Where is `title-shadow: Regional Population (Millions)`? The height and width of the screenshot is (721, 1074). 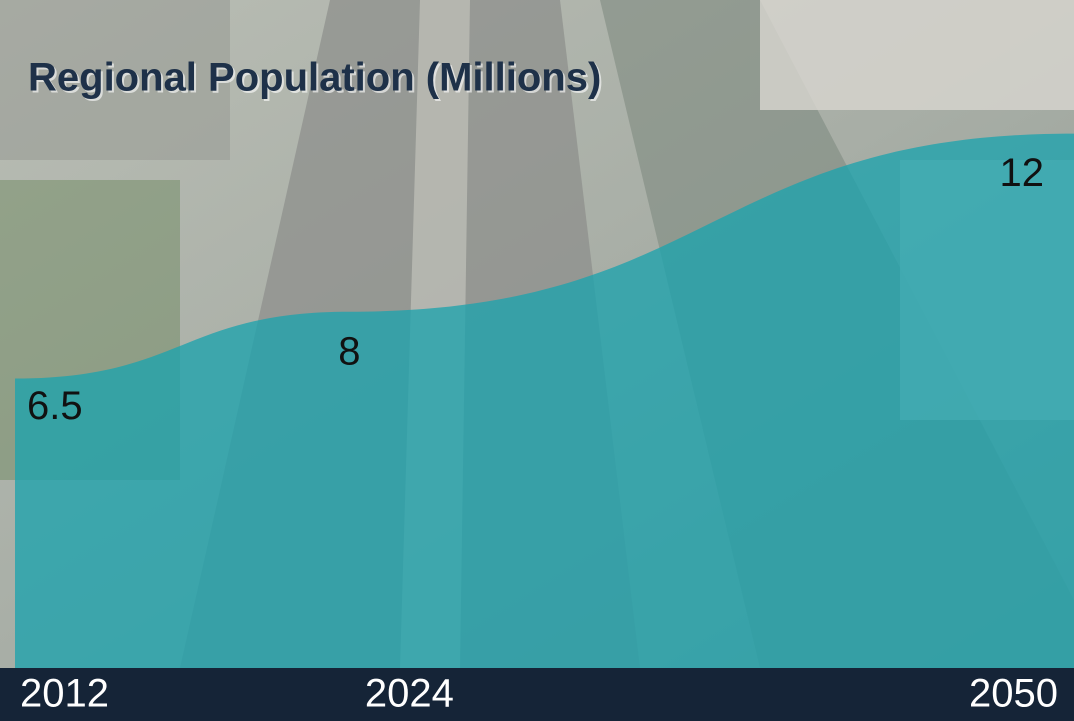 title-shadow: Regional Population (Millions) is located at coordinates (316, 80).